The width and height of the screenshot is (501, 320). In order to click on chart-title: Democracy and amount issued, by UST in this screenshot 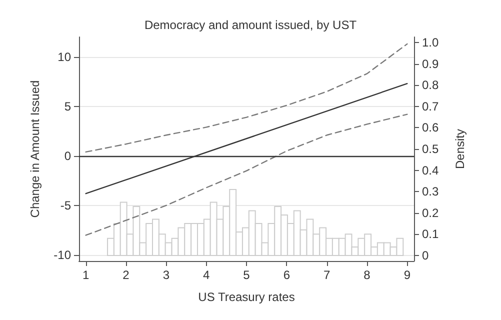, I will do `click(251, 25)`.